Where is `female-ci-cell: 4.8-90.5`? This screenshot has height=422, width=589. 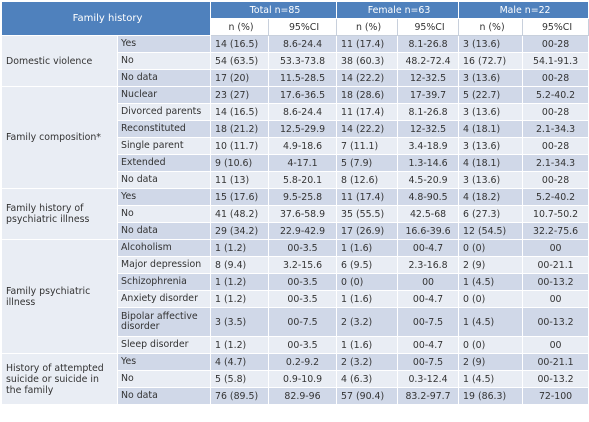
female-ci-cell: 4.8-90.5 is located at coordinates (428, 197).